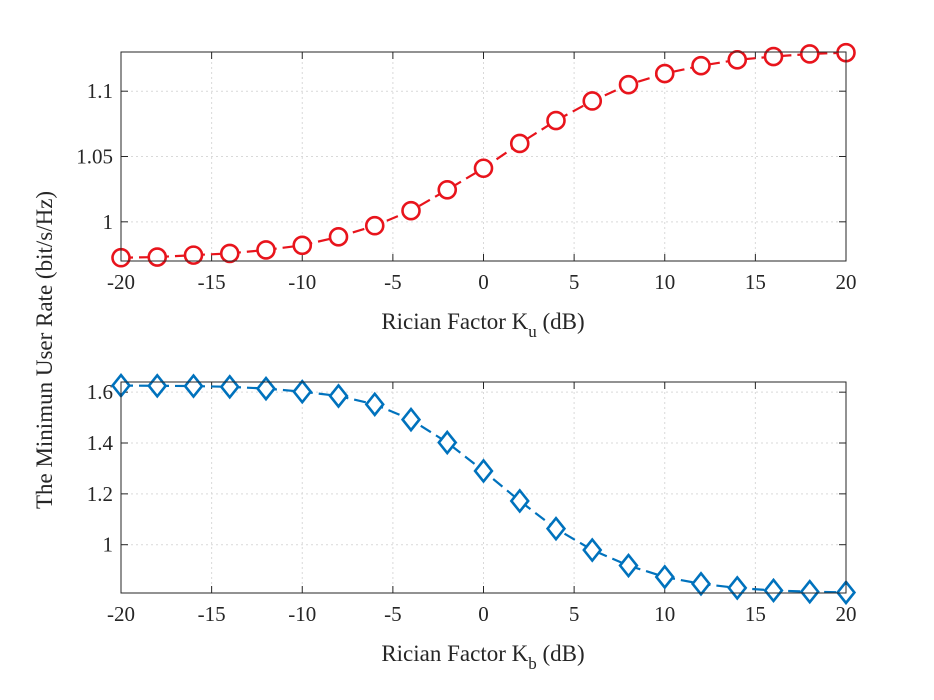 Image resolution: width=934 pixels, height=700 pixels. Describe the element at coordinates (94, 157) in the screenshot. I see `y-tick-label: 1.05` at that location.